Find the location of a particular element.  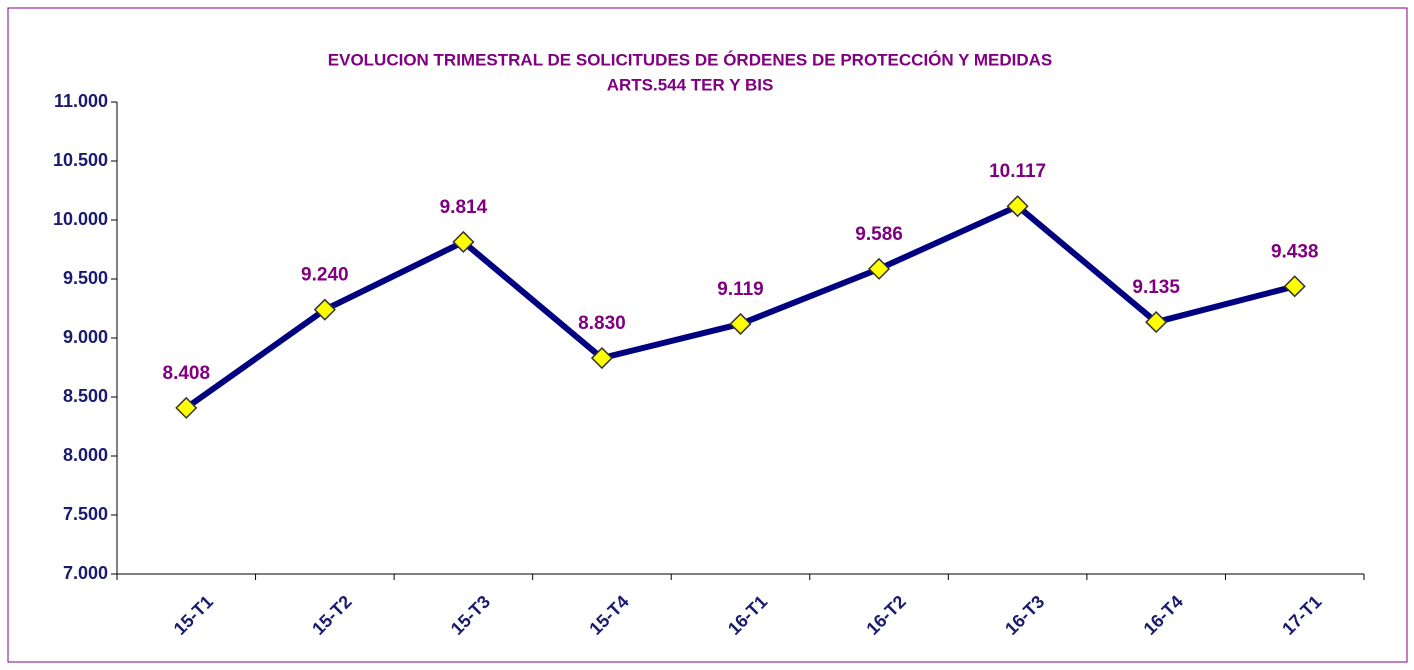

y-tick-label: 7.500 is located at coordinates (85, 514).